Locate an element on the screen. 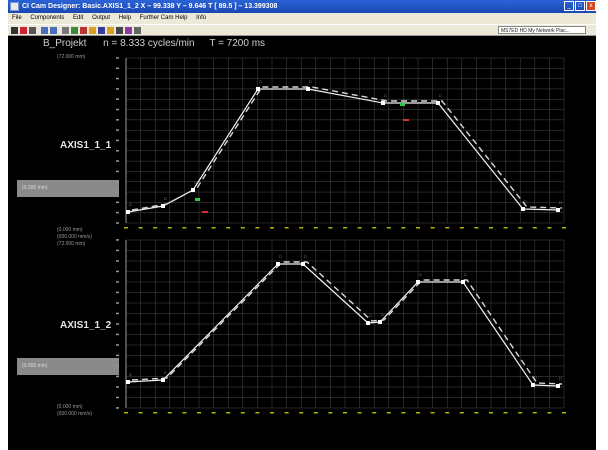 This screenshot has height=450, width=608. axis1-top-label: (72.000 mm) is located at coordinates (71, 57).